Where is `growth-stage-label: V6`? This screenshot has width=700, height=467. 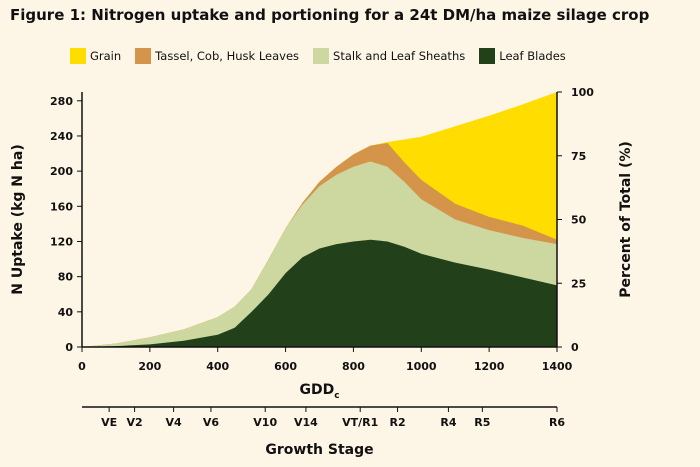 growth-stage-label: V6 is located at coordinates (211, 422).